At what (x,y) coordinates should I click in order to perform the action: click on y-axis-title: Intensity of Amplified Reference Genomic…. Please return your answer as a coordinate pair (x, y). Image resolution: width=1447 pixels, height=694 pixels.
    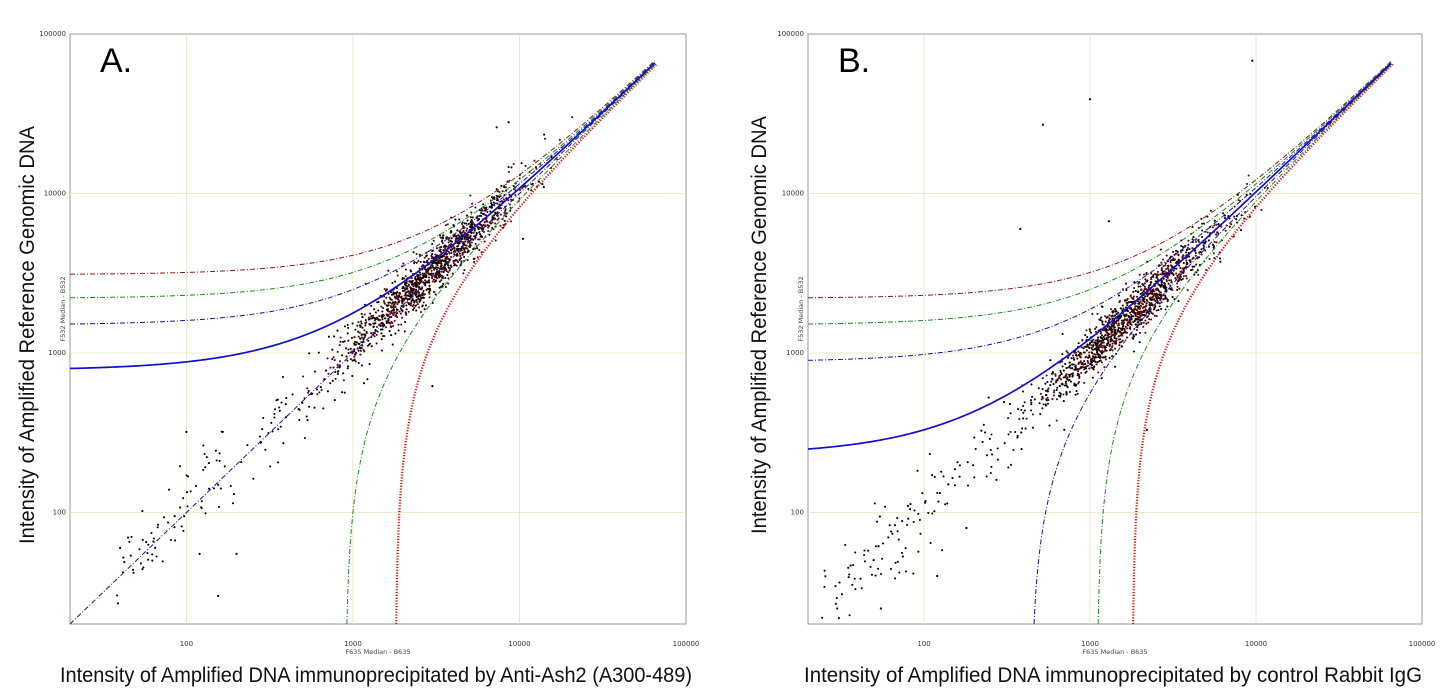
    Looking at the image, I should click on (27, 335).